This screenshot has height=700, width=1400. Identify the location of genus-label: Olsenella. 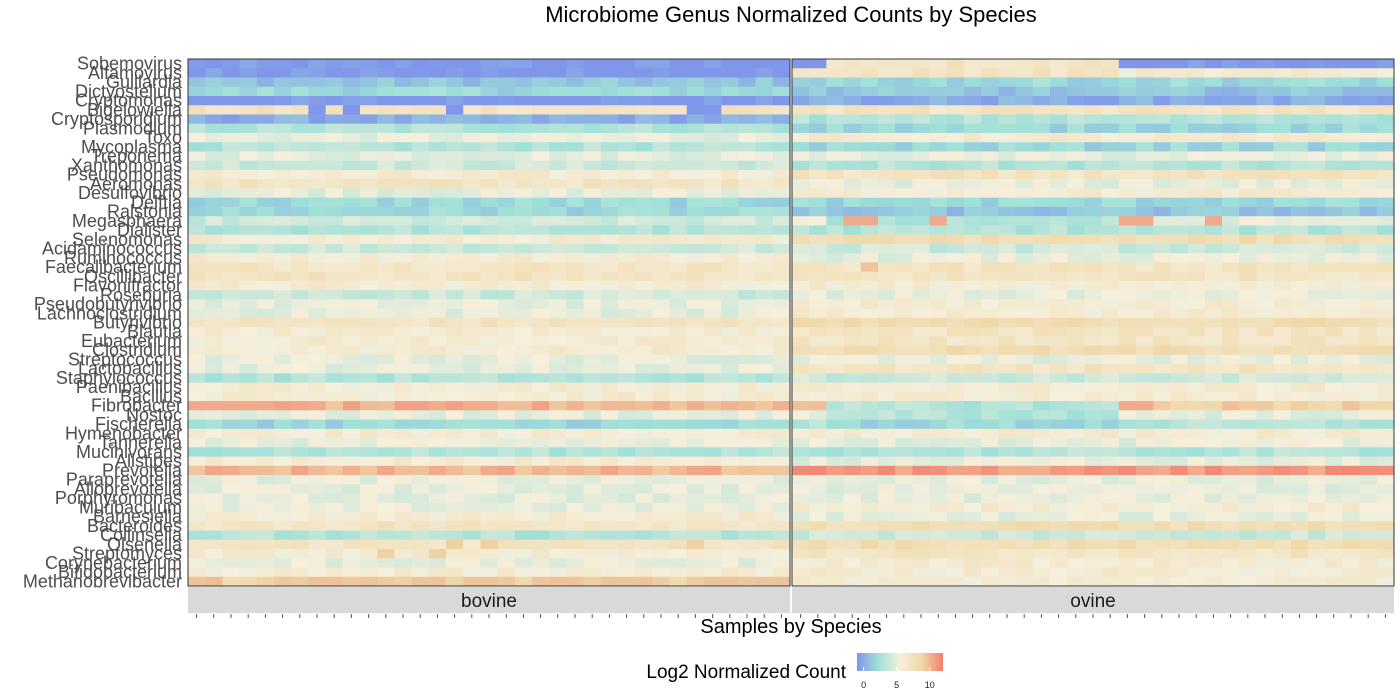
(145, 544).